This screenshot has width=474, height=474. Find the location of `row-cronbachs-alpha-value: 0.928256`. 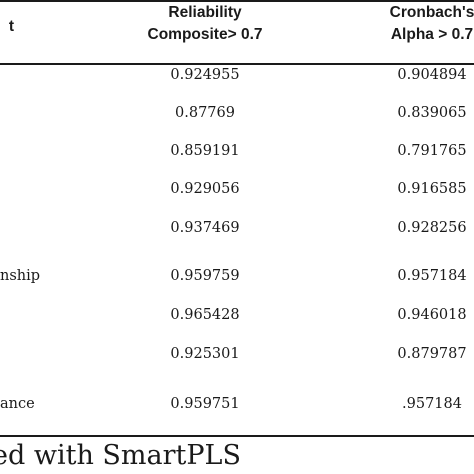

row-cronbachs-alpha-value: 0.928256 is located at coordinates (432, 228).